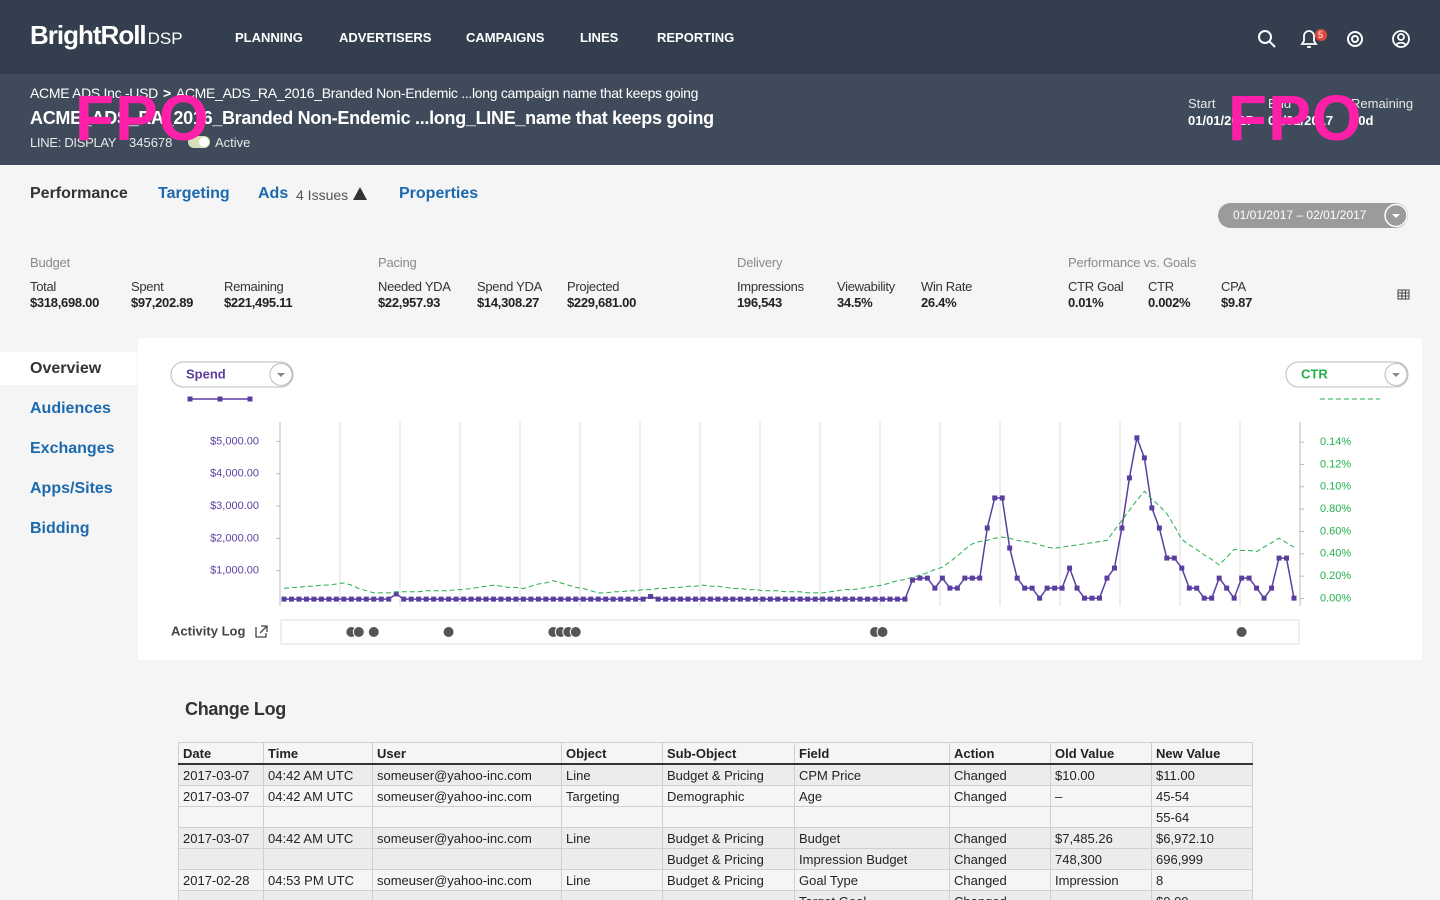 This screenshot has height=900, width=1440. I want to click on metric-value: $221,495.11, so click(258, 302).